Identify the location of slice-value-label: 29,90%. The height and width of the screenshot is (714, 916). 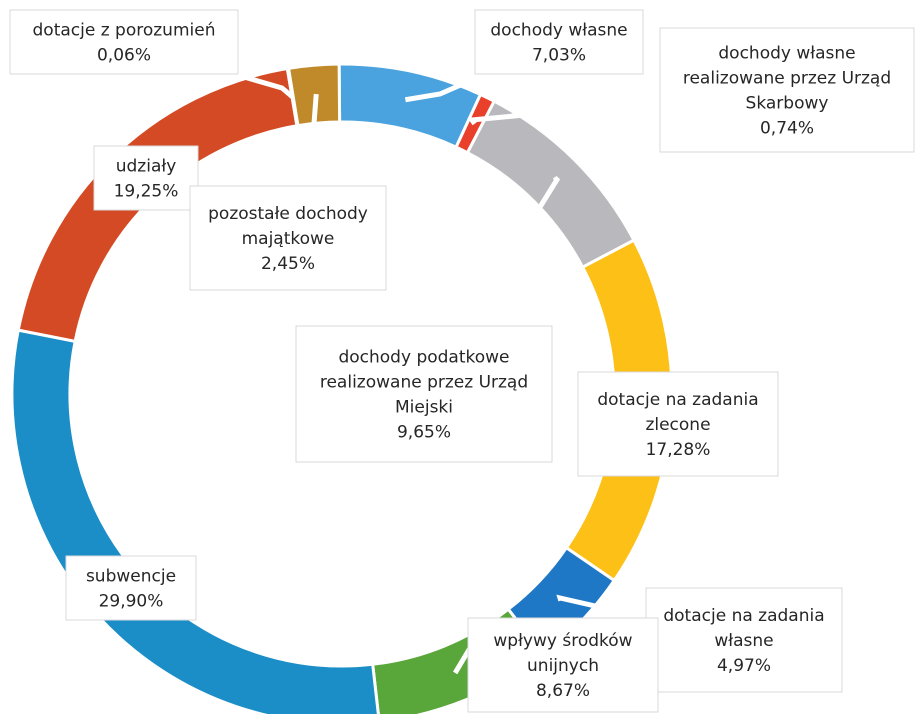
(131, 602).